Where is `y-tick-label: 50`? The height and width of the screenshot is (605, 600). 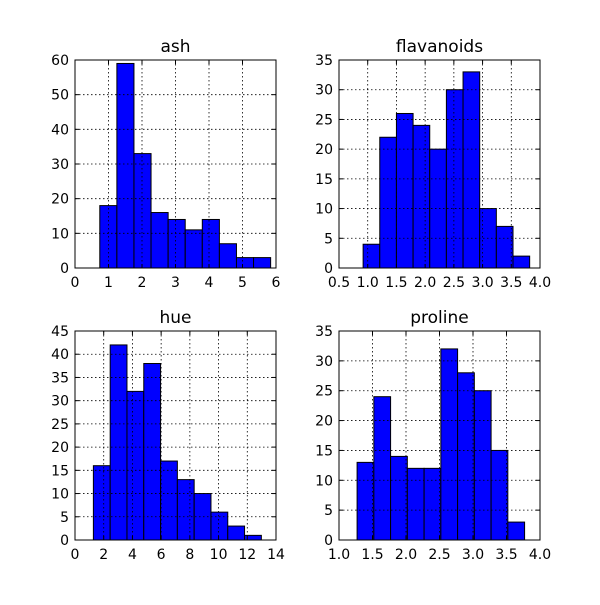 y-tick-label: 50 is located at coordinates (60, 96).